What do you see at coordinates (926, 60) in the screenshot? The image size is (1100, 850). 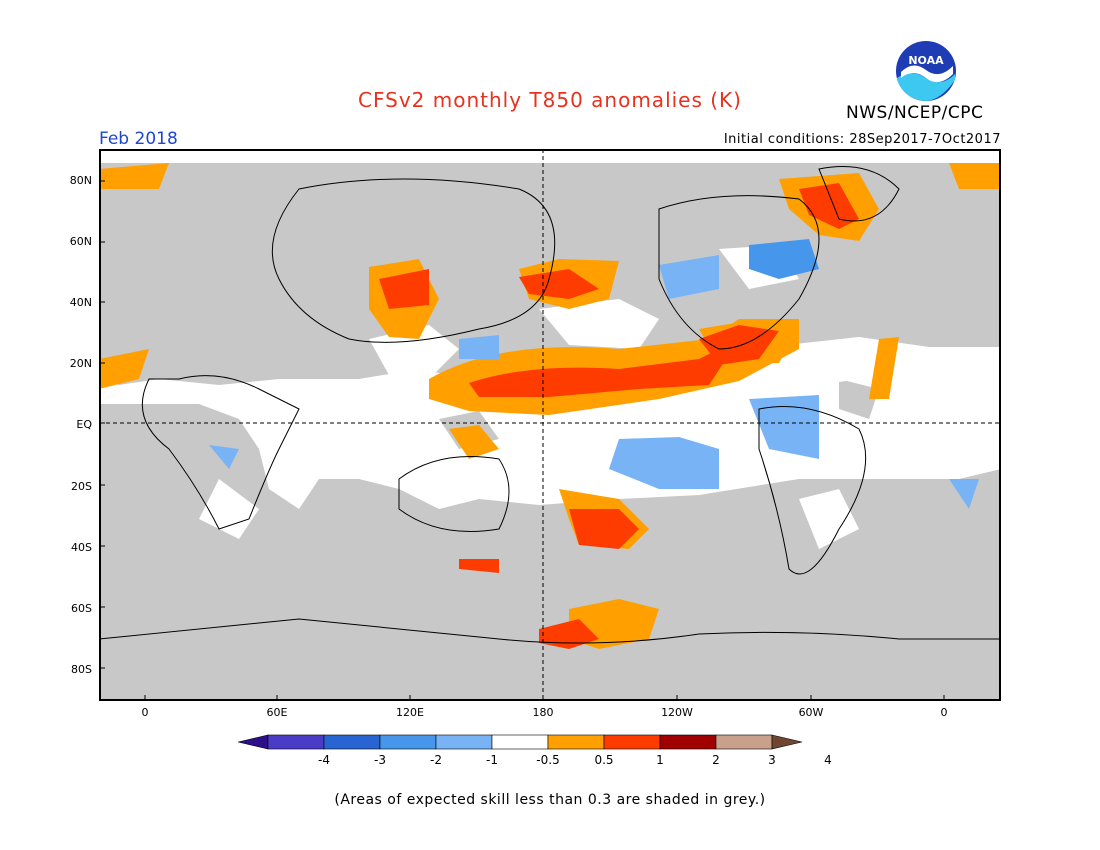 I see `logo-text: NOAA` at bounding box center [926, 60].